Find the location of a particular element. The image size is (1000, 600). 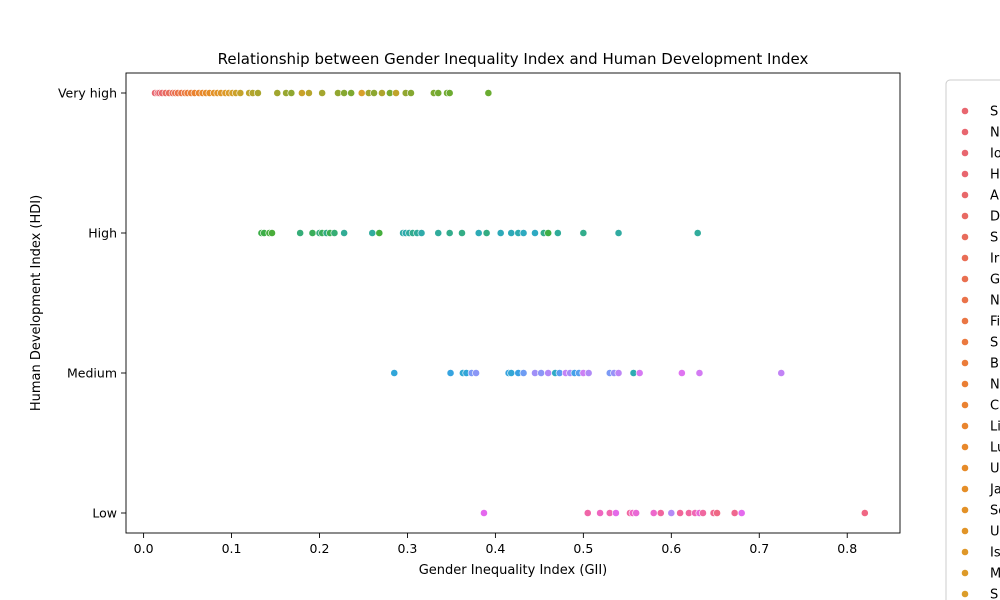

x-axis-label: Gender Inequality Index (GII) is located at coordinates (513, 570).